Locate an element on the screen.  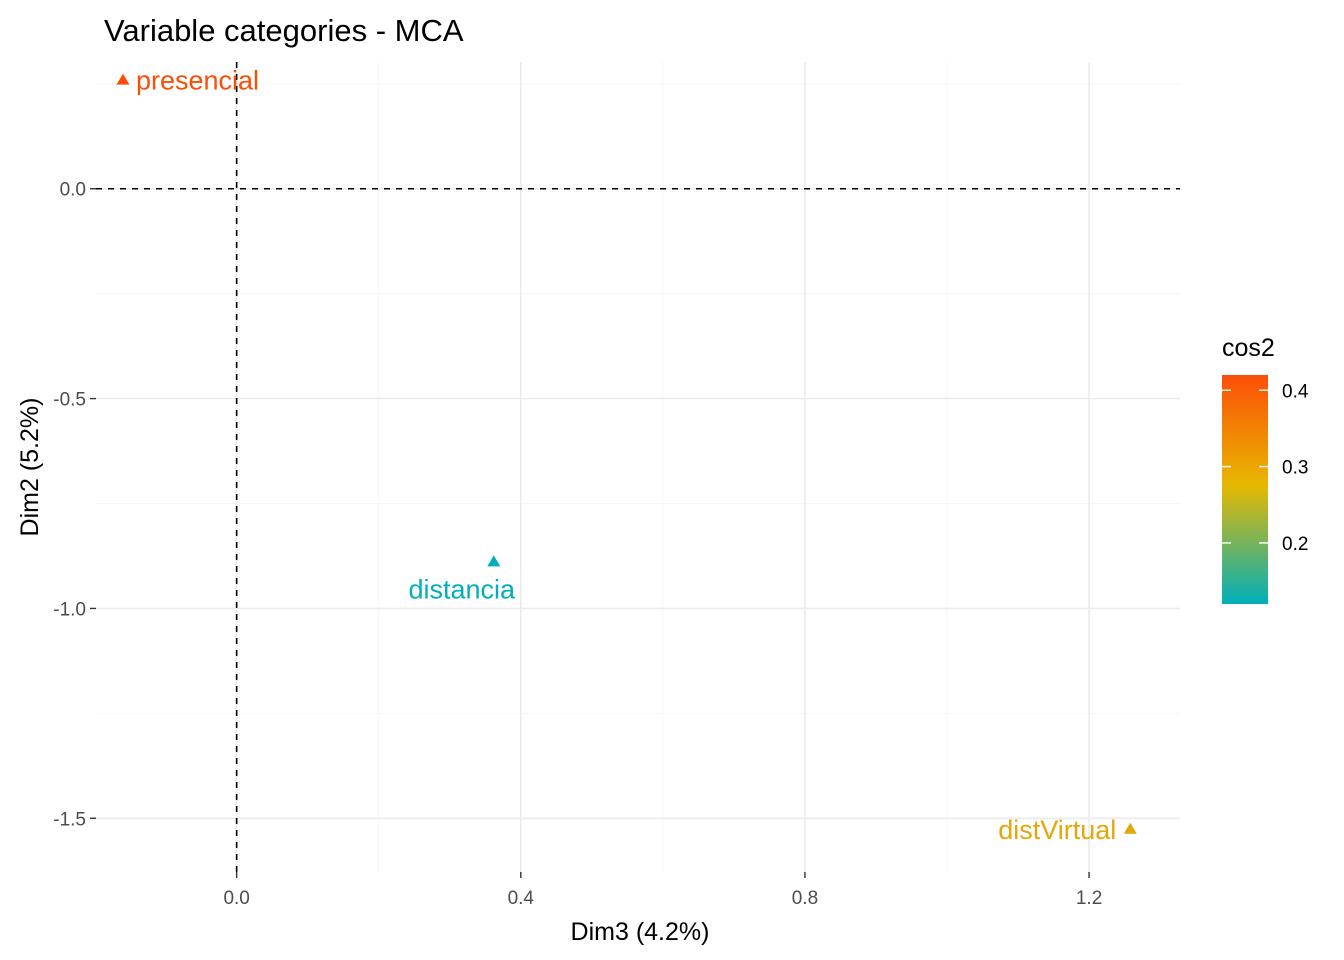
point-label: distancia is located at coordinates (463, 589).